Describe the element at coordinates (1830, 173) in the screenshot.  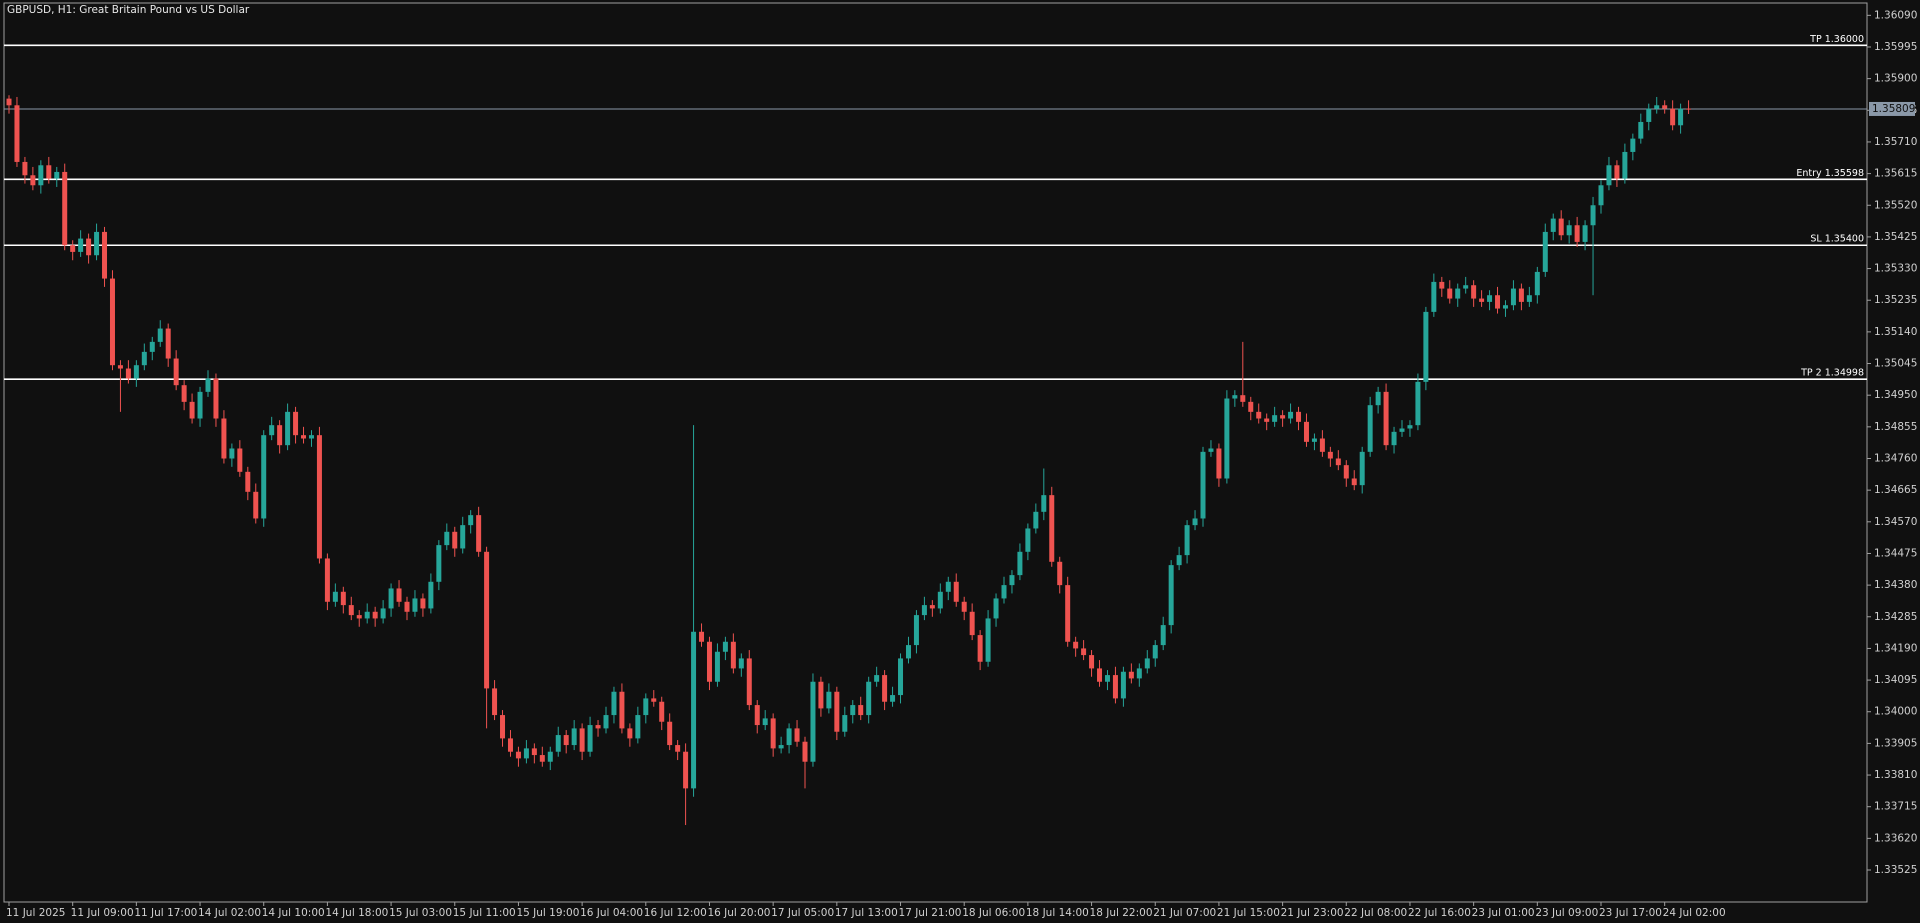
I see `level-label: Entry 1.35598` at that location.